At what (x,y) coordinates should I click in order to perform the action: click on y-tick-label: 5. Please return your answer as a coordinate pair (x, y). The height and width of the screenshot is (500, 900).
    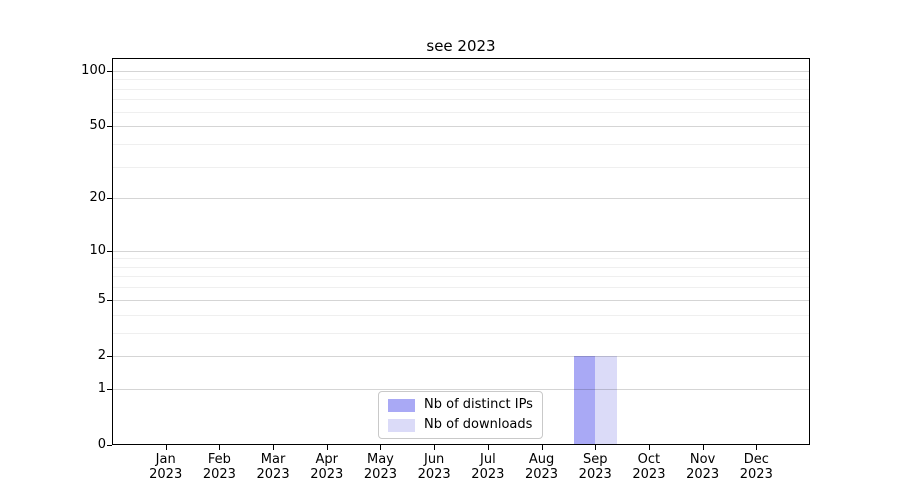
    Looking at the image, I should click on (101, 299).